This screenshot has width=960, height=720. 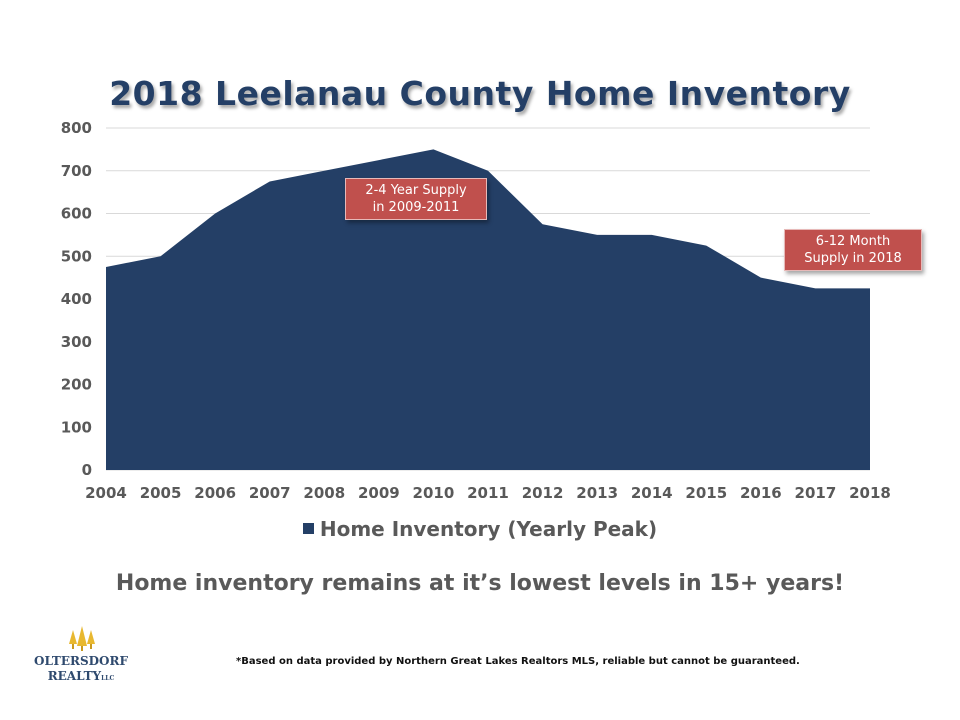 I want to click on x-tick-label: 2005, so click(x=161, y=493).